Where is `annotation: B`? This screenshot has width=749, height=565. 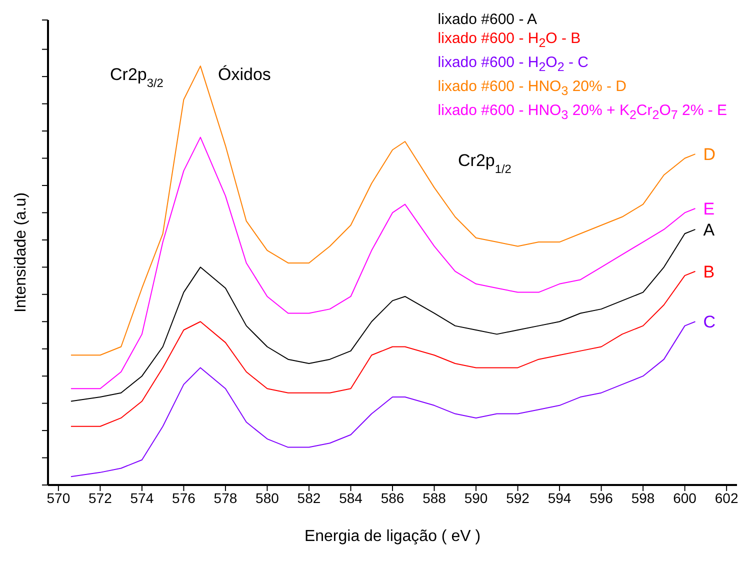
annotation: B is located at coordinates (709, 272).